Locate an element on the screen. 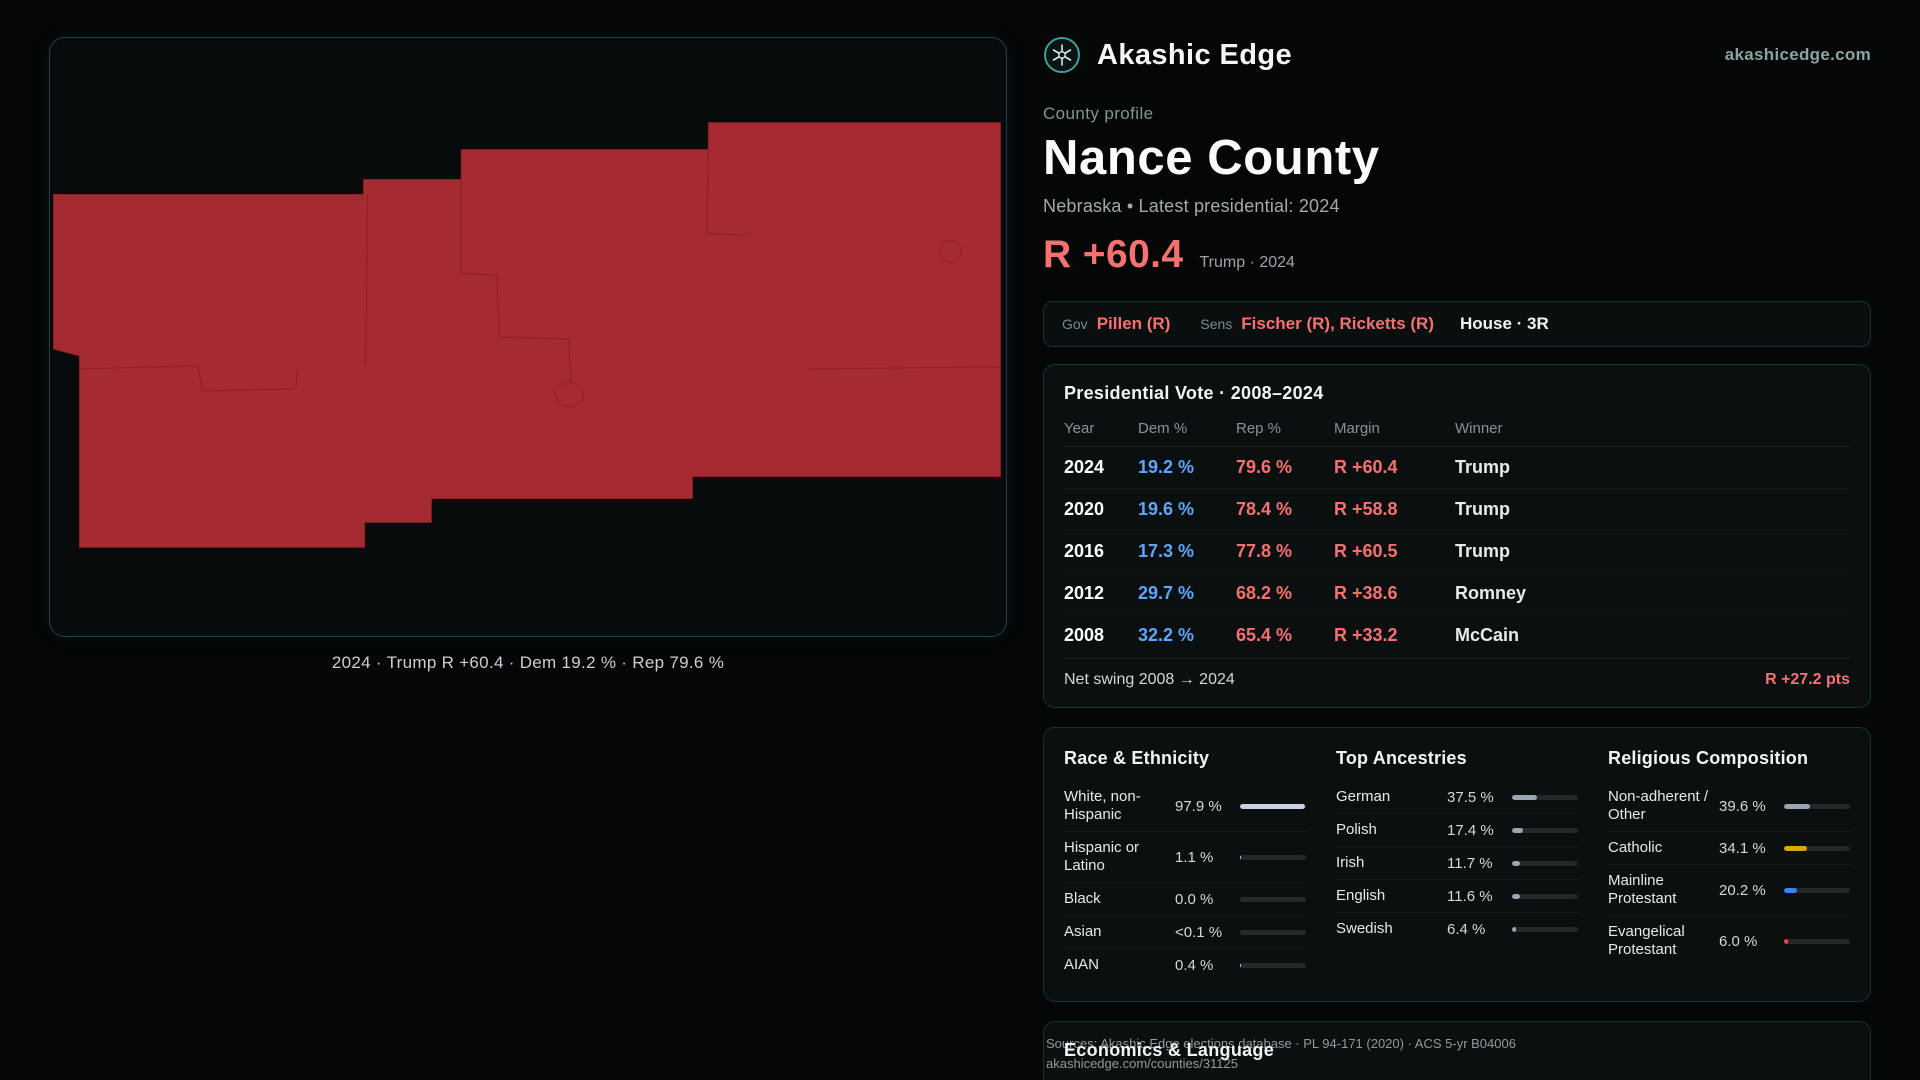 Image resolution: width=1920 pixels, height=1080 pixels. demo-value: 39.6 % is located at coordinates (1742, 806).